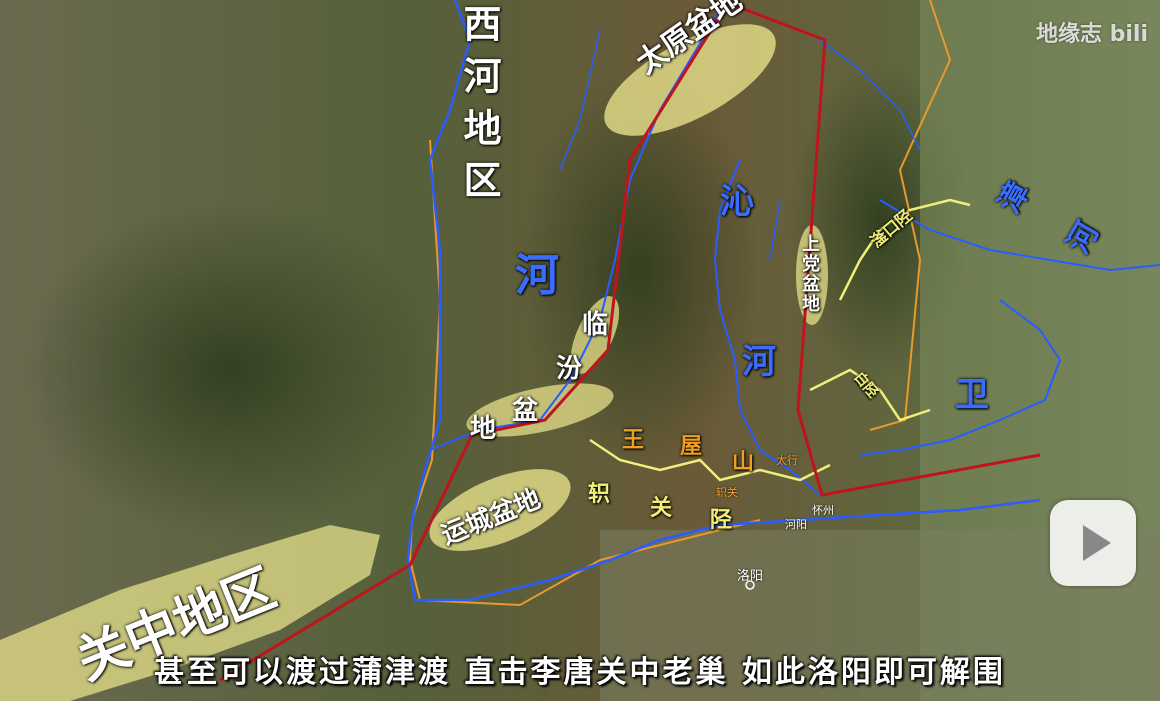 This screenshot has width=1160, height=701. I want to click on zhi-pass-label-1: 轵, so click(599, 494).